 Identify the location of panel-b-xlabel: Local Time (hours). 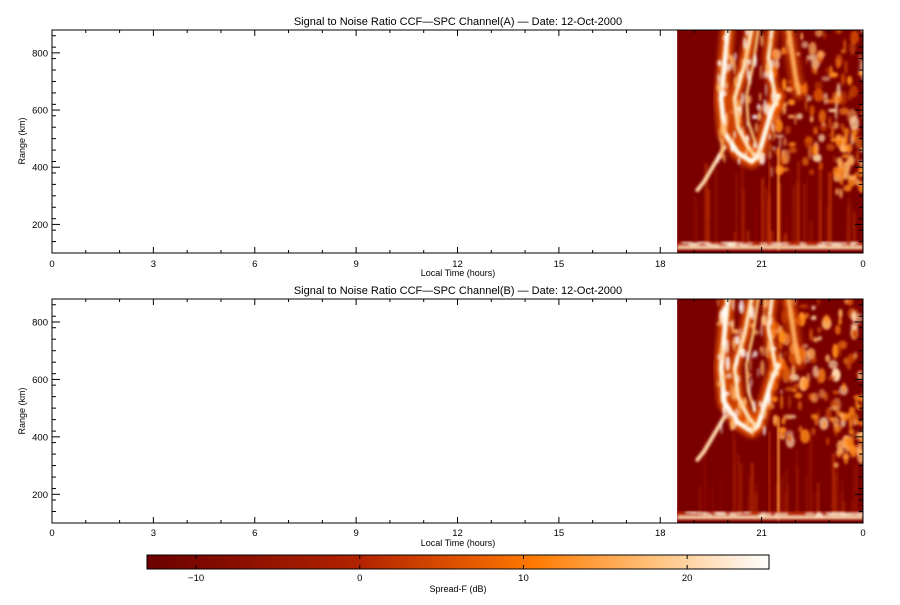
(458, 543).